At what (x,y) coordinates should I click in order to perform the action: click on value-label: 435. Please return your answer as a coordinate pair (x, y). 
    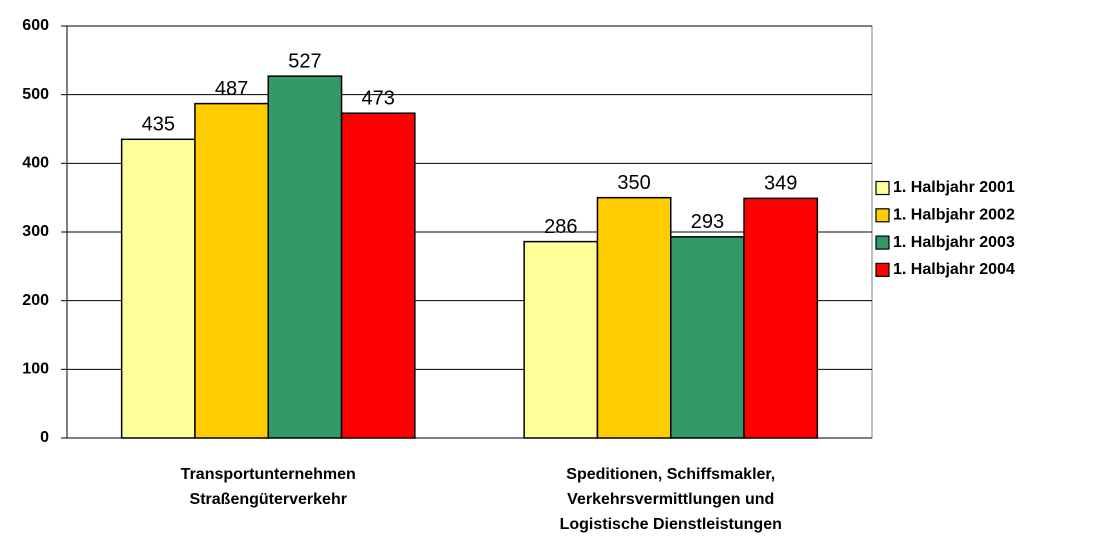
    Looking at the image, I should click on (158, 125).